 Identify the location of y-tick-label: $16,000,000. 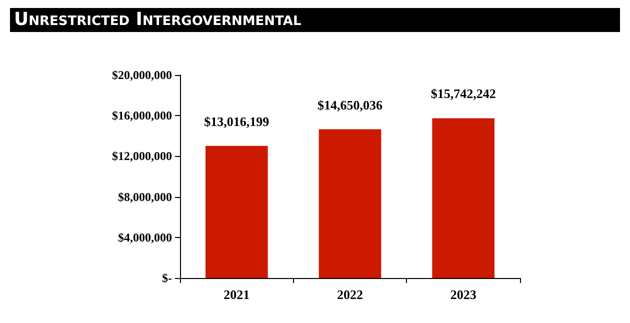
(142, 115).